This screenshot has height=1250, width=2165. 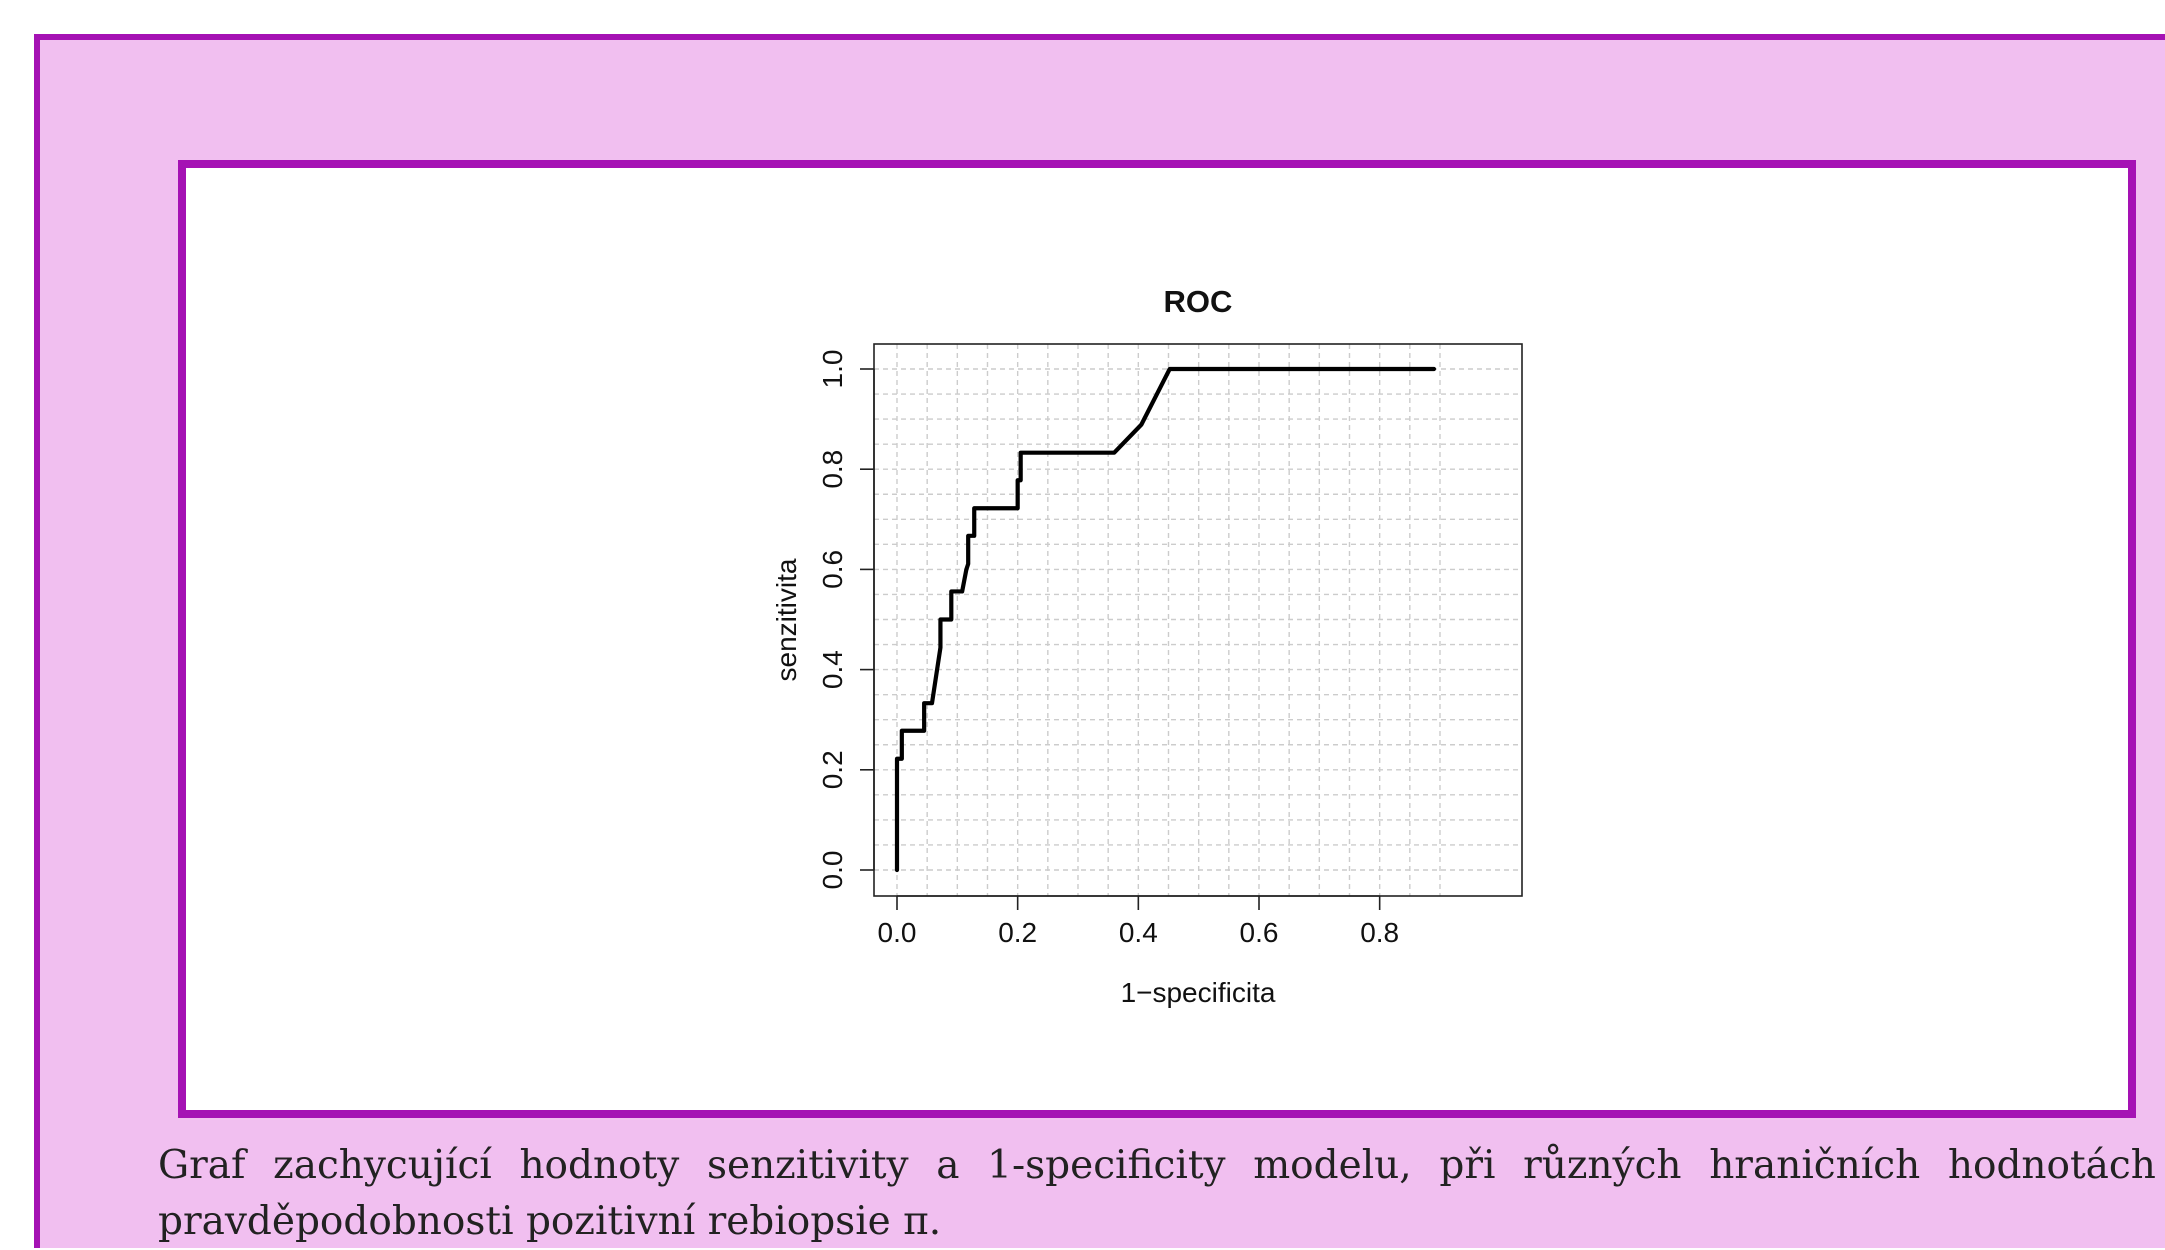 I want to click on y-axis-label: senzitivita, so click(x=786, y=619).